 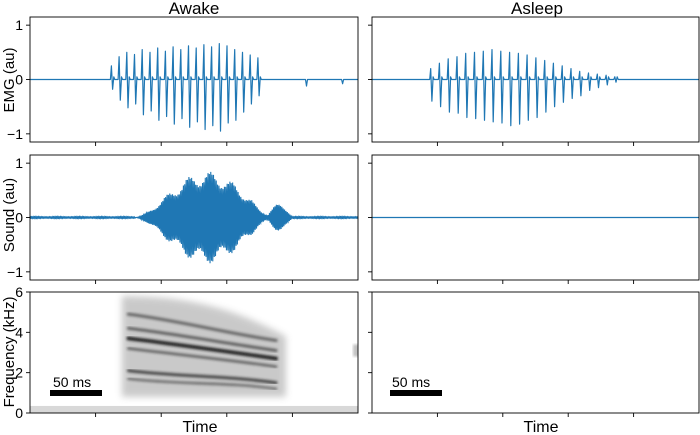 What do you see at coordinates (537, 9) in the screenshot?
I see `column-title-asleep: Asleep` at bounding box center [537, 9].